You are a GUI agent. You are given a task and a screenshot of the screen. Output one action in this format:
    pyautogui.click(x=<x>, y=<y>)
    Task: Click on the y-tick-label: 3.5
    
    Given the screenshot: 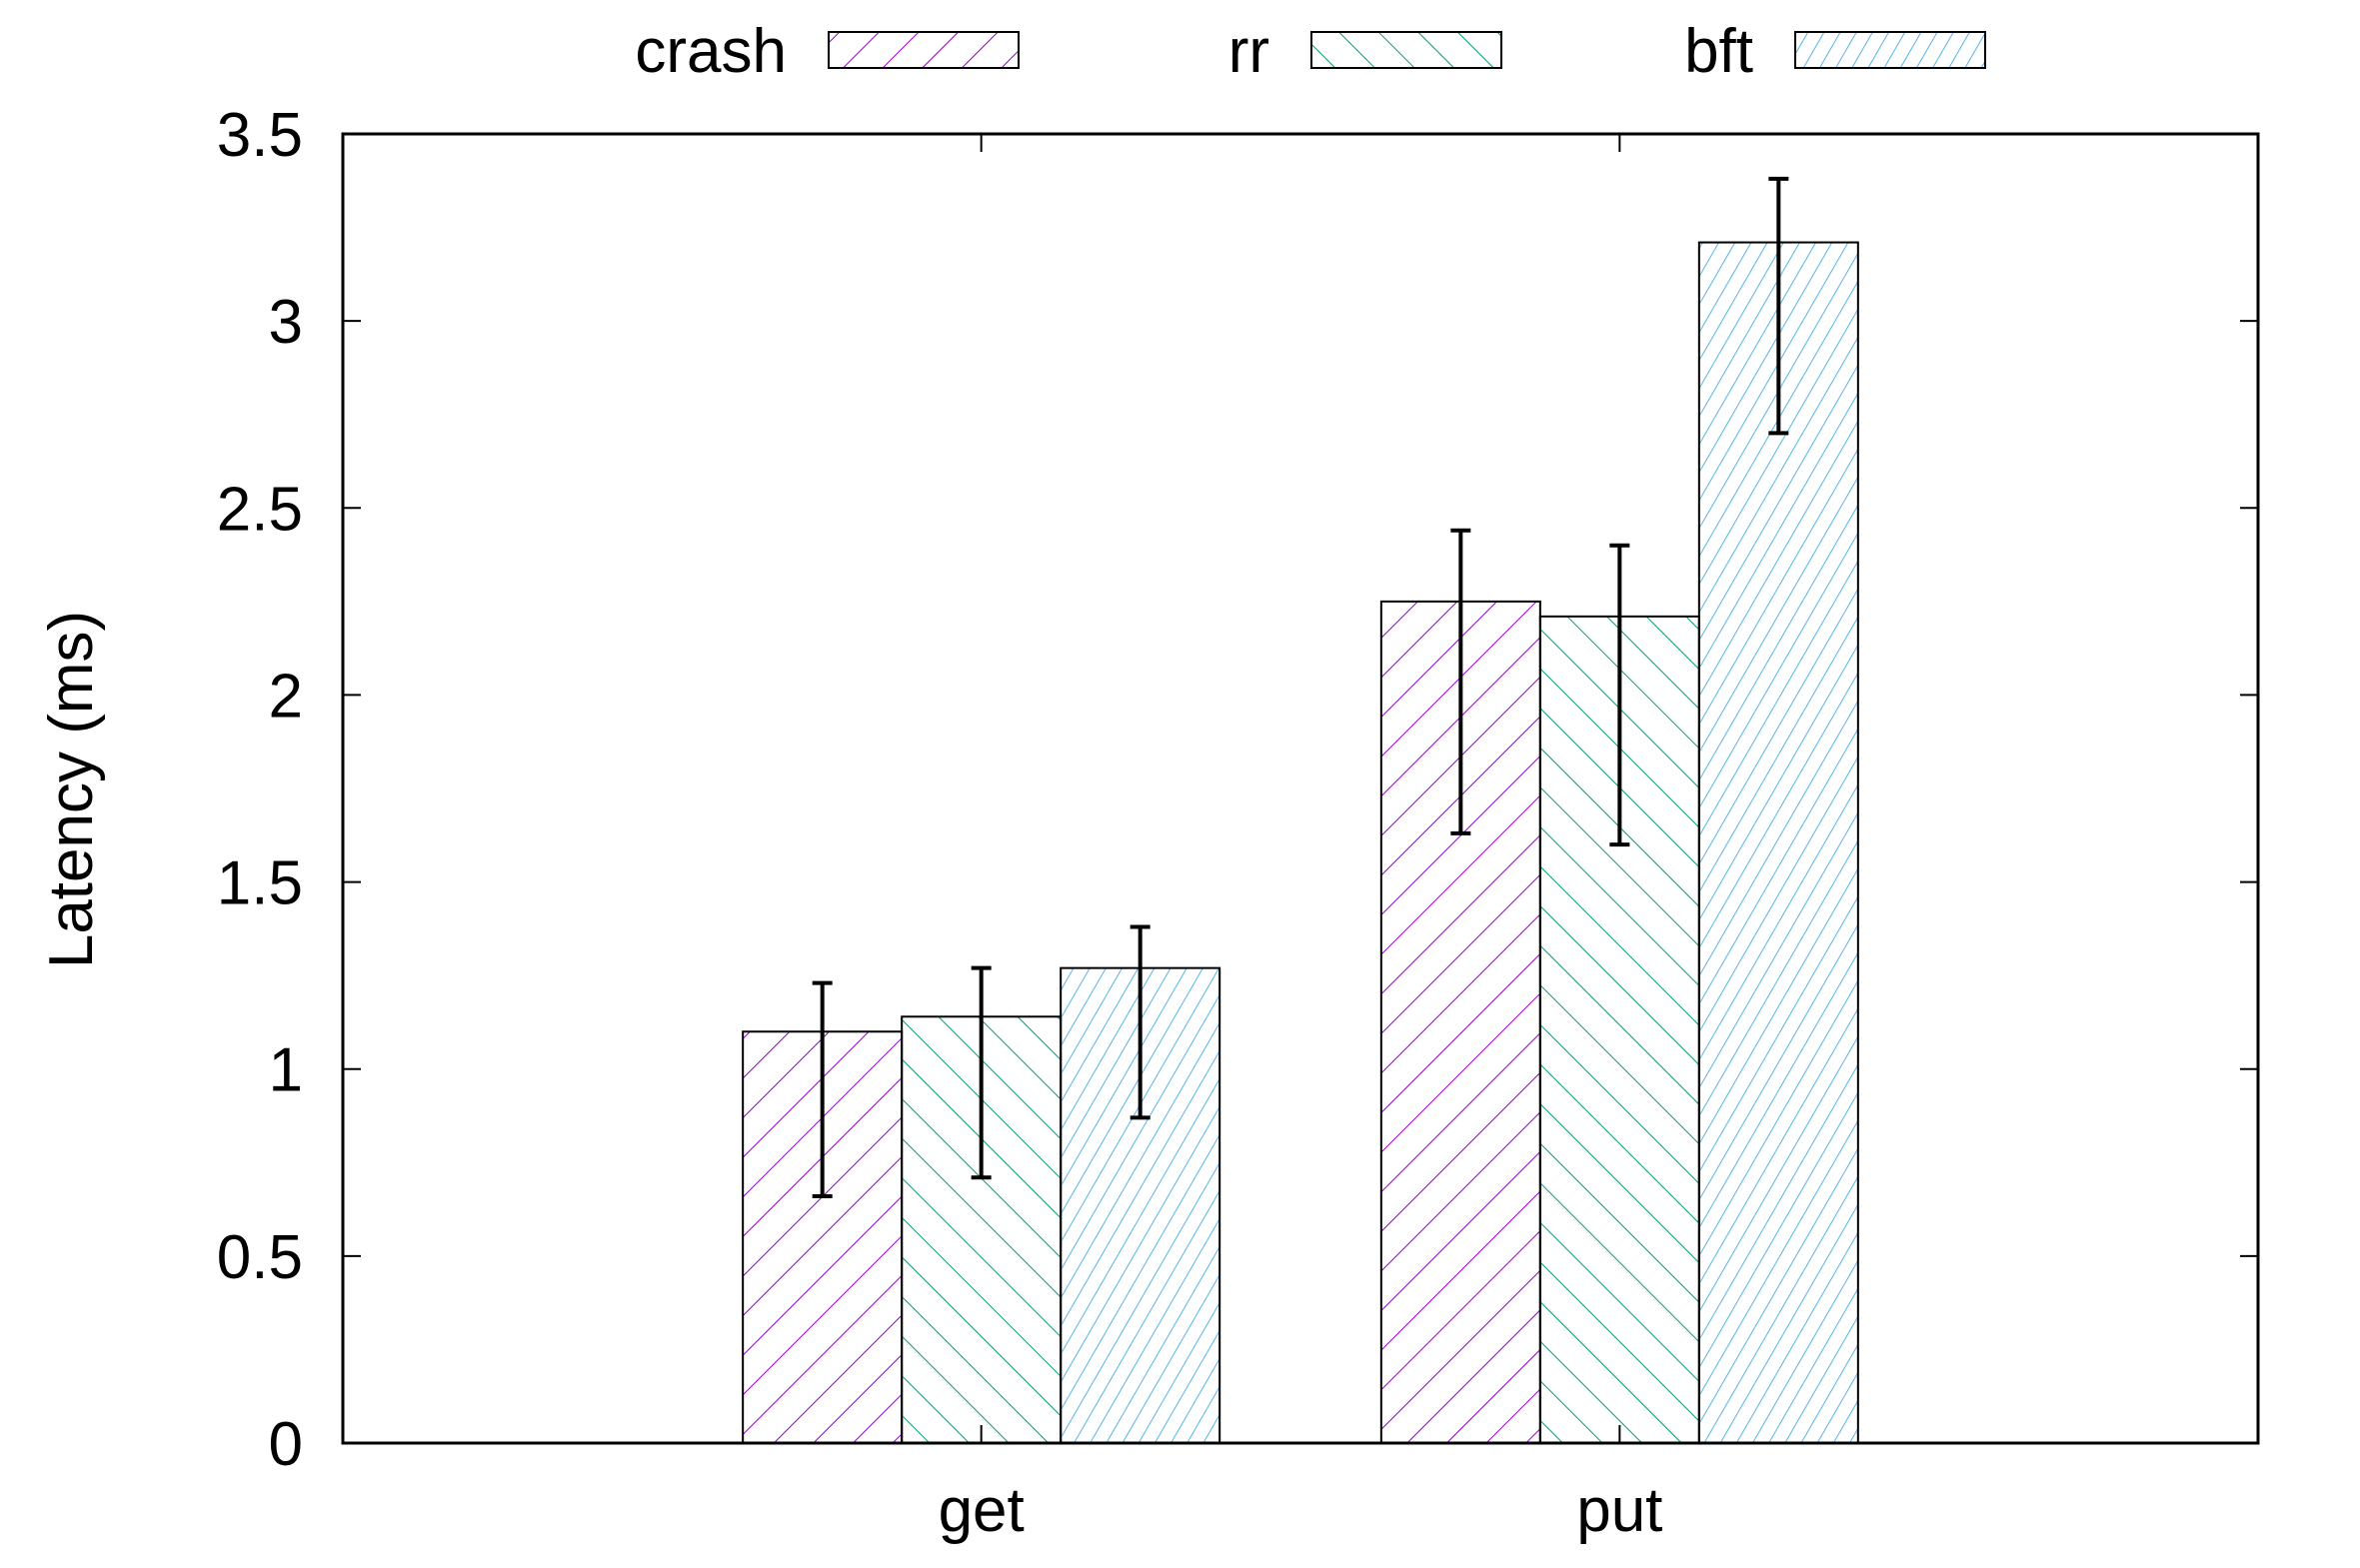 What is the action you would take?
    pyautogui.click(x=260, y=135)
    